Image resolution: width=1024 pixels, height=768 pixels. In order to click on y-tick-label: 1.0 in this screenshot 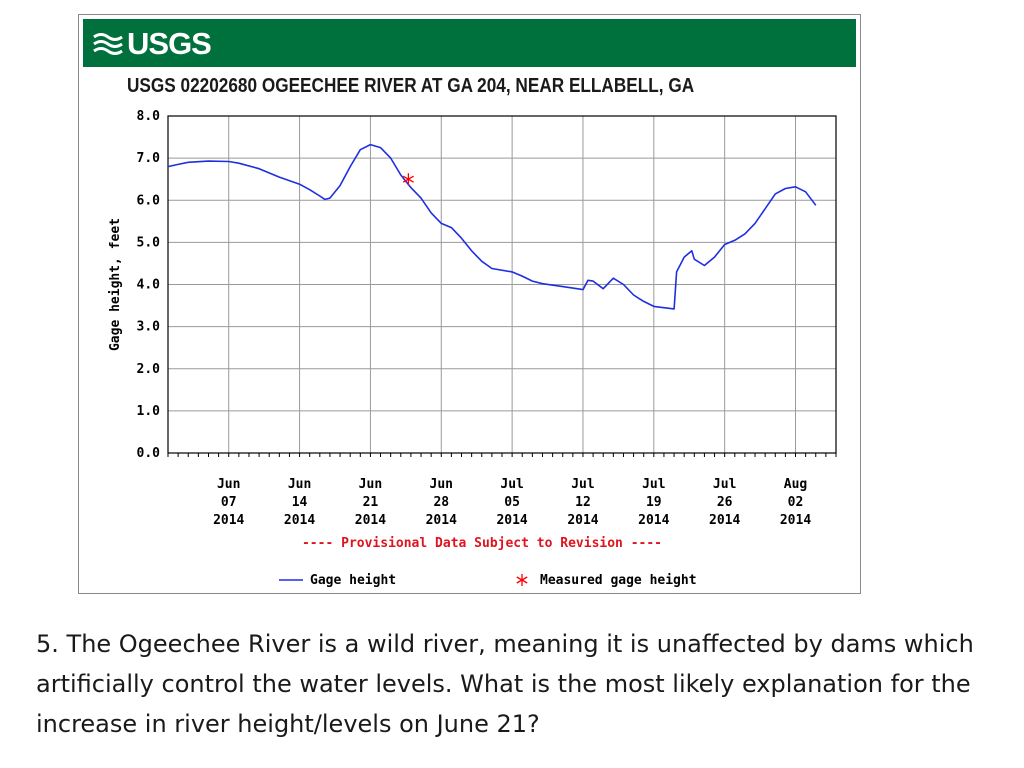, I will do `click(149, 411)`.